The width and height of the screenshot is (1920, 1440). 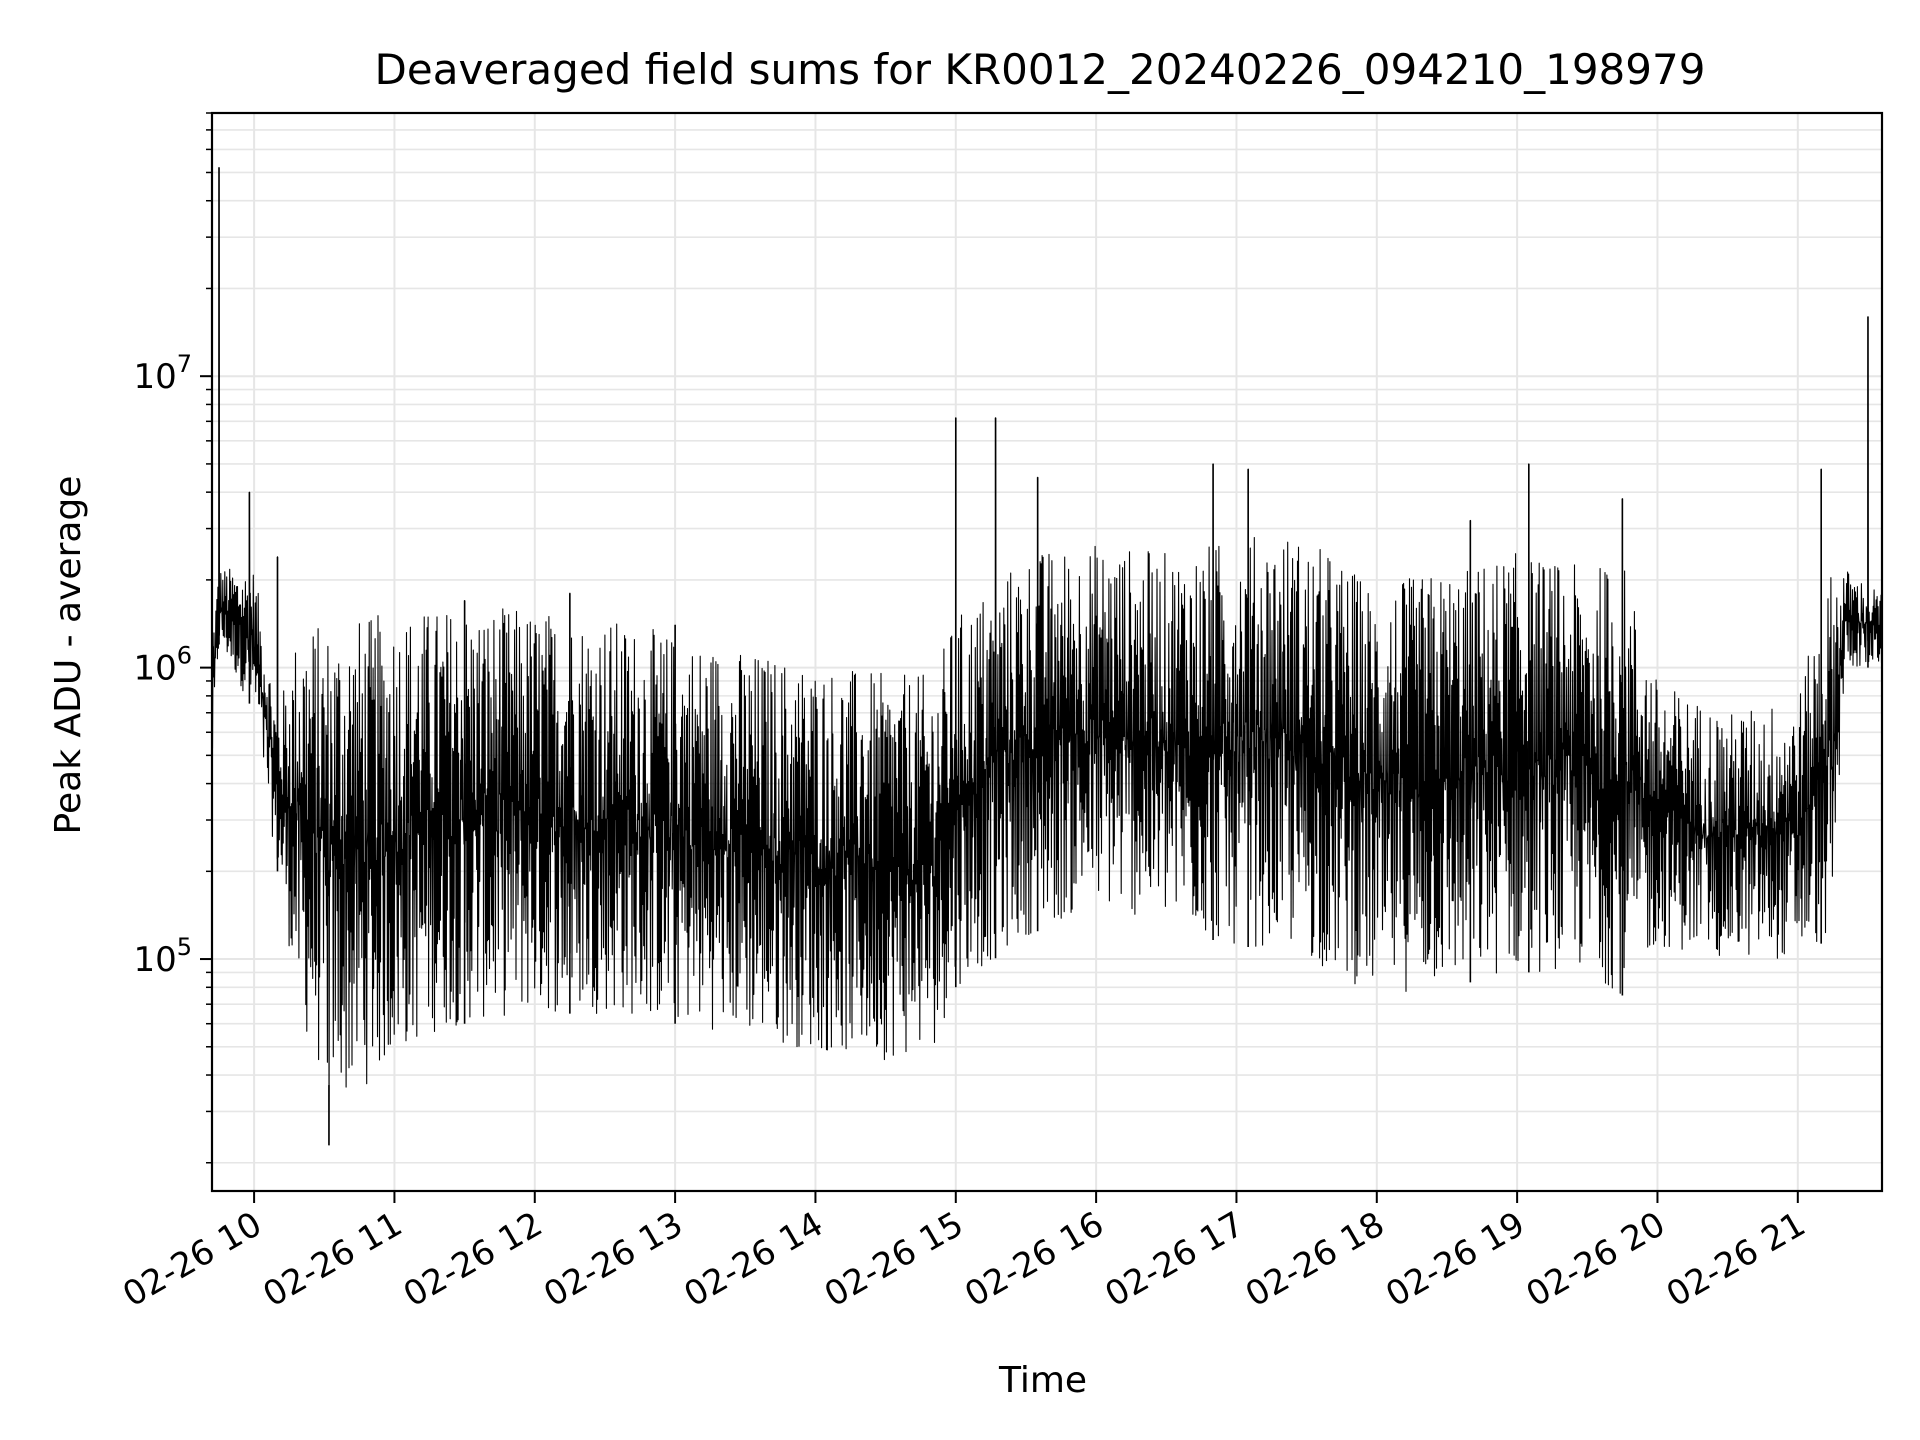 I want to click on x-axis-label: Time, so click(x=1042, y=1380).